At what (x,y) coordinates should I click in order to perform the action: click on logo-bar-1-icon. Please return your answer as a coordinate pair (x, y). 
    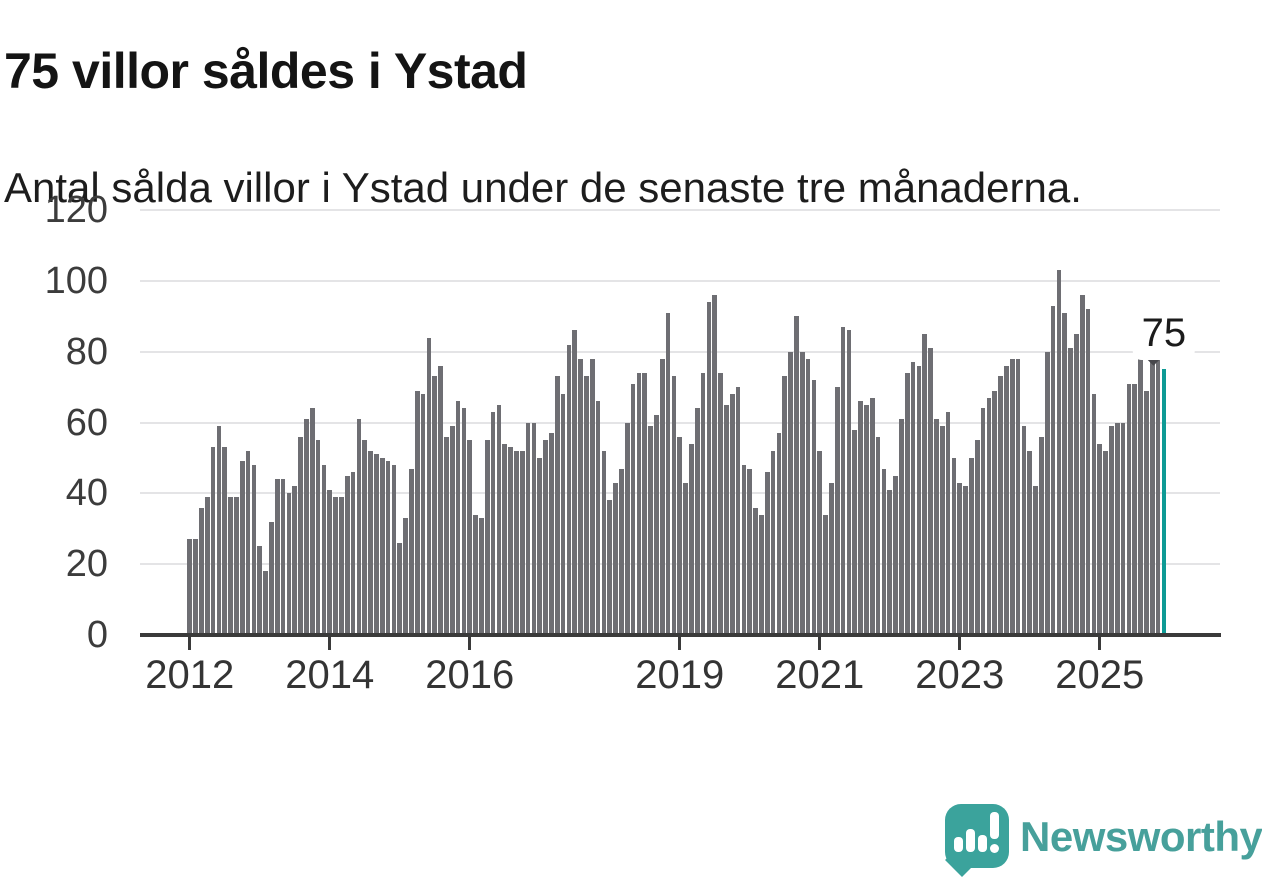
    Looking at the image, I should click on (958, 844).